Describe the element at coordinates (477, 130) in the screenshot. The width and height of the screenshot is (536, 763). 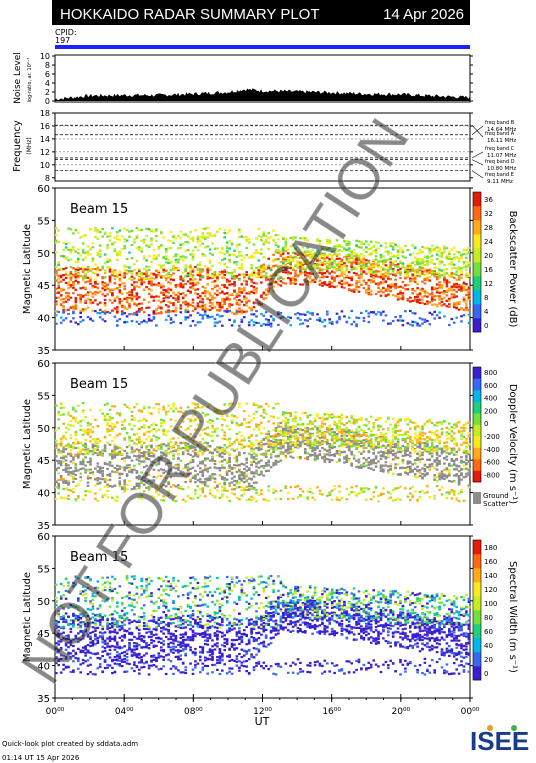
I see `freq-band-connector` at that location.